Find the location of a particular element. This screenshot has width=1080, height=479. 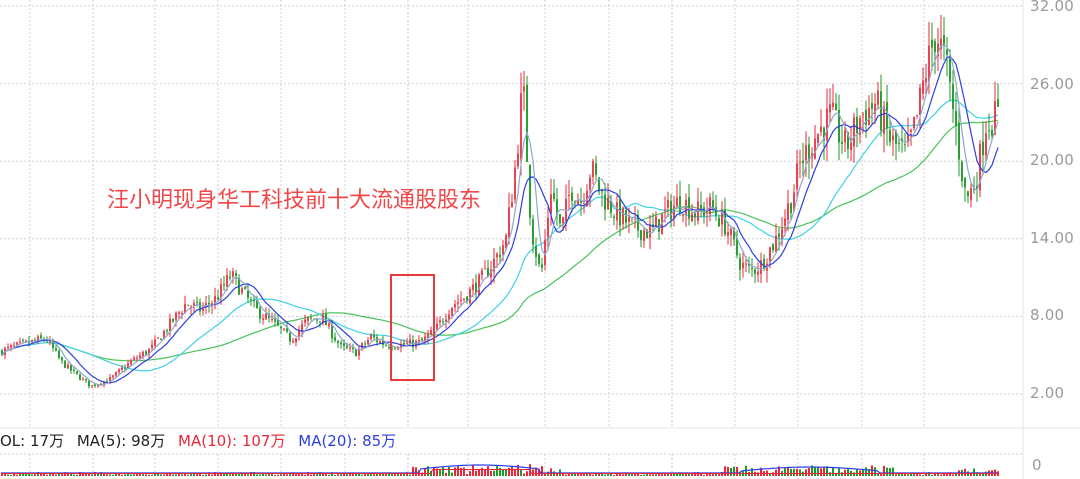

y-tick-8: 8.00 is located at coordinates (1047, 315).